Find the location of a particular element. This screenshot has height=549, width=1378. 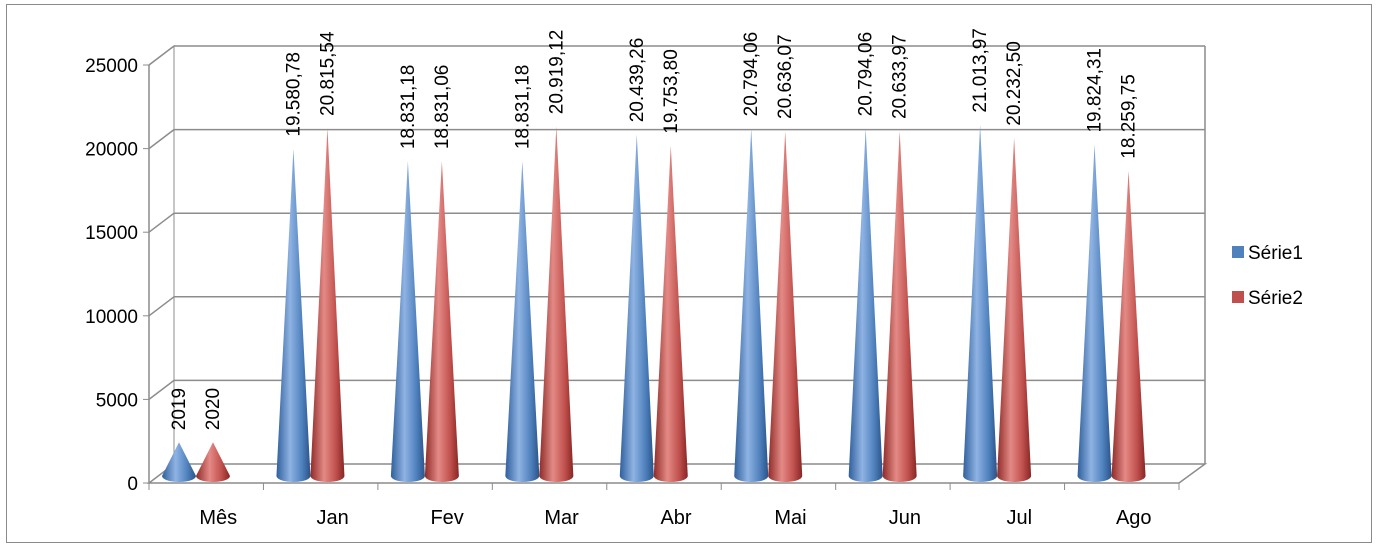

y-tick-label: 15000 is located at coordinates (111, 233).